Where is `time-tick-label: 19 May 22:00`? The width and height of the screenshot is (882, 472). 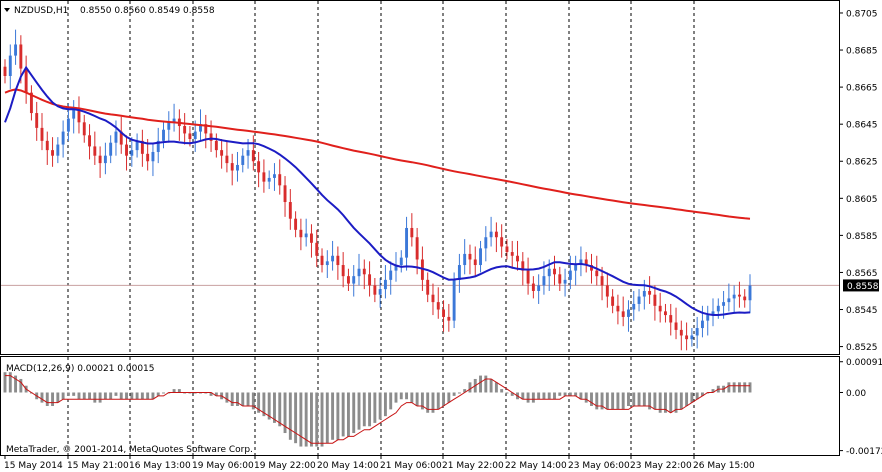
time-tick-label: 19 May 22:00 is located at coordinates (285, 466).